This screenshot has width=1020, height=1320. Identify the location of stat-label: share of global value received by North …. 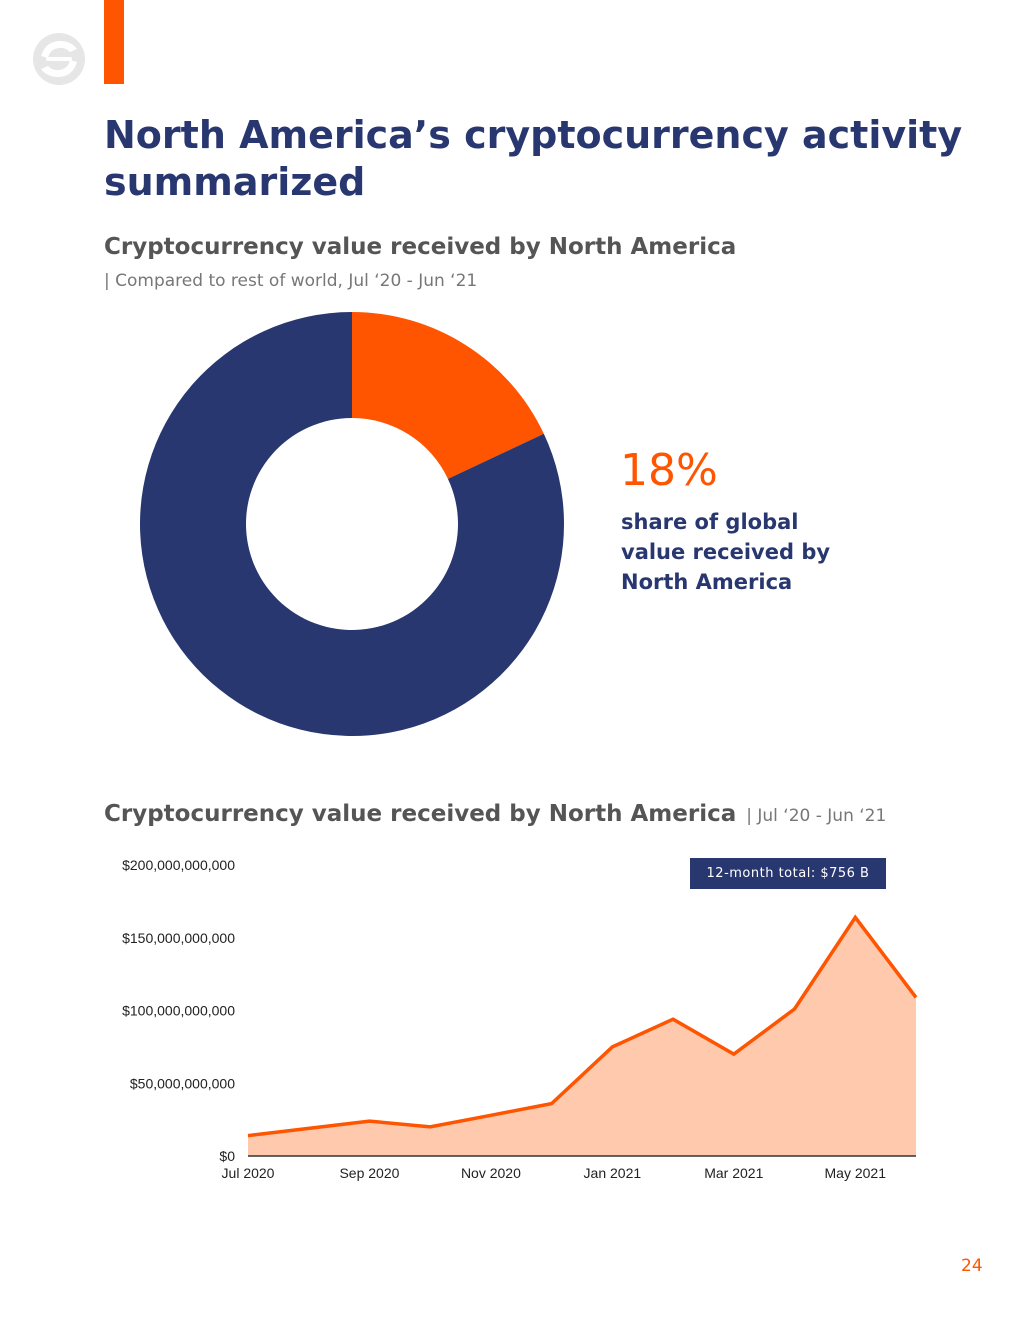
(726, 552).